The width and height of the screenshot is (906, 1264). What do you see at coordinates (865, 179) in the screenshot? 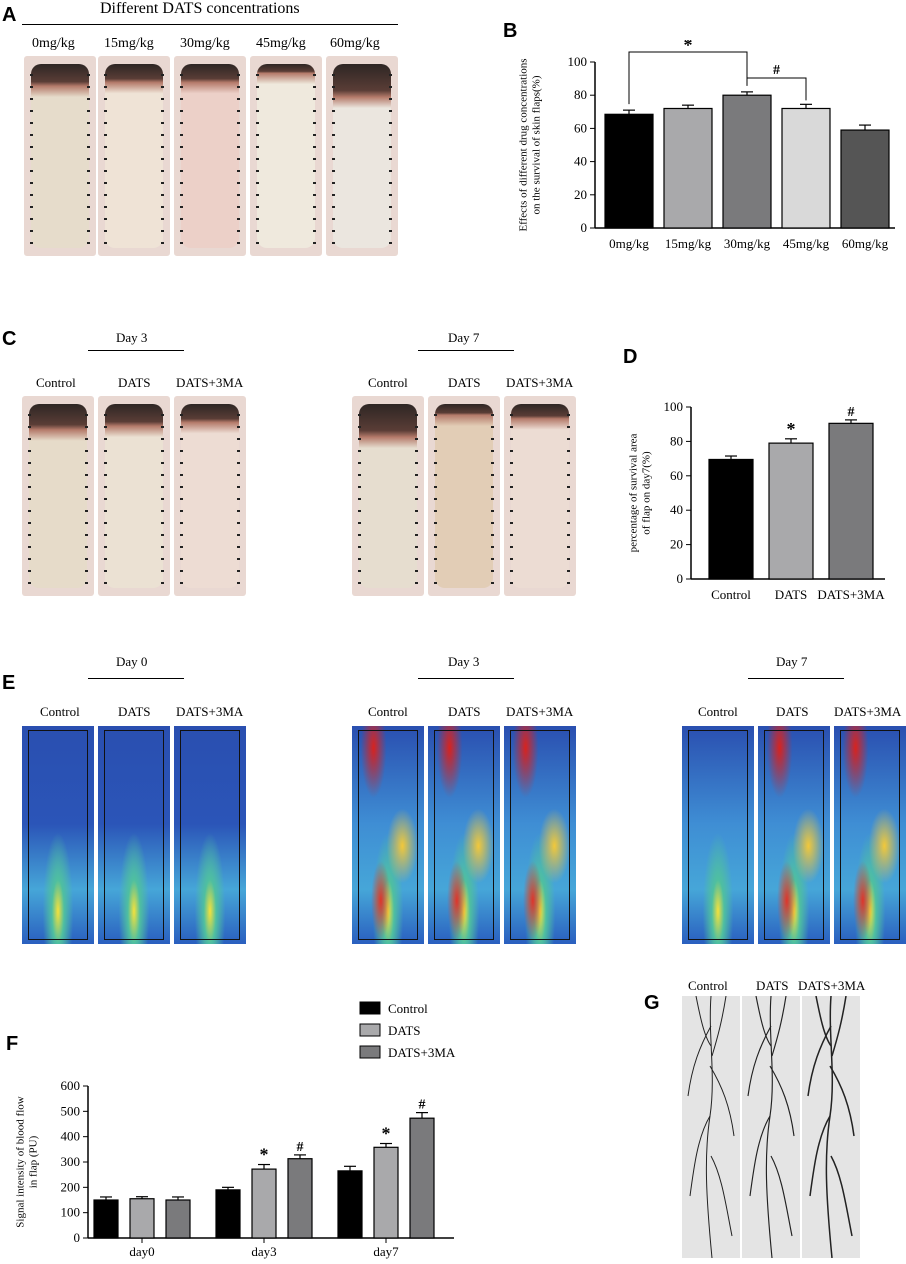
I see `chart-b-60mg/kg-bar` at bounding box center [865, 179].